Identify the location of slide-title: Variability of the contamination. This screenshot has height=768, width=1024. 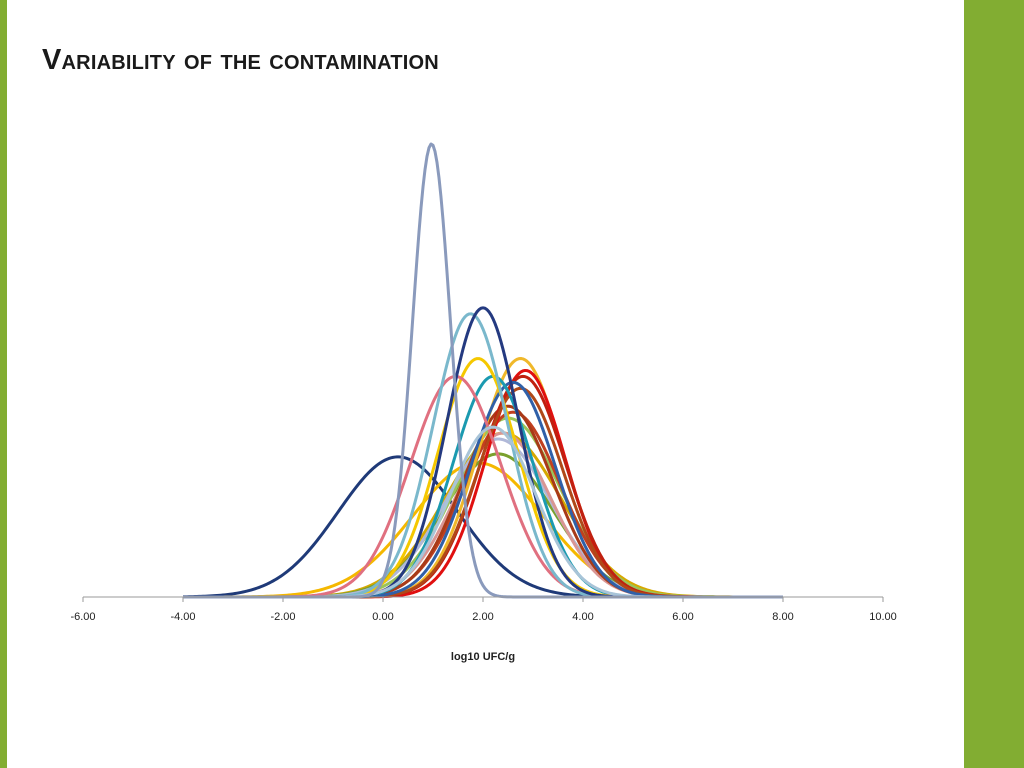
(240, 60).